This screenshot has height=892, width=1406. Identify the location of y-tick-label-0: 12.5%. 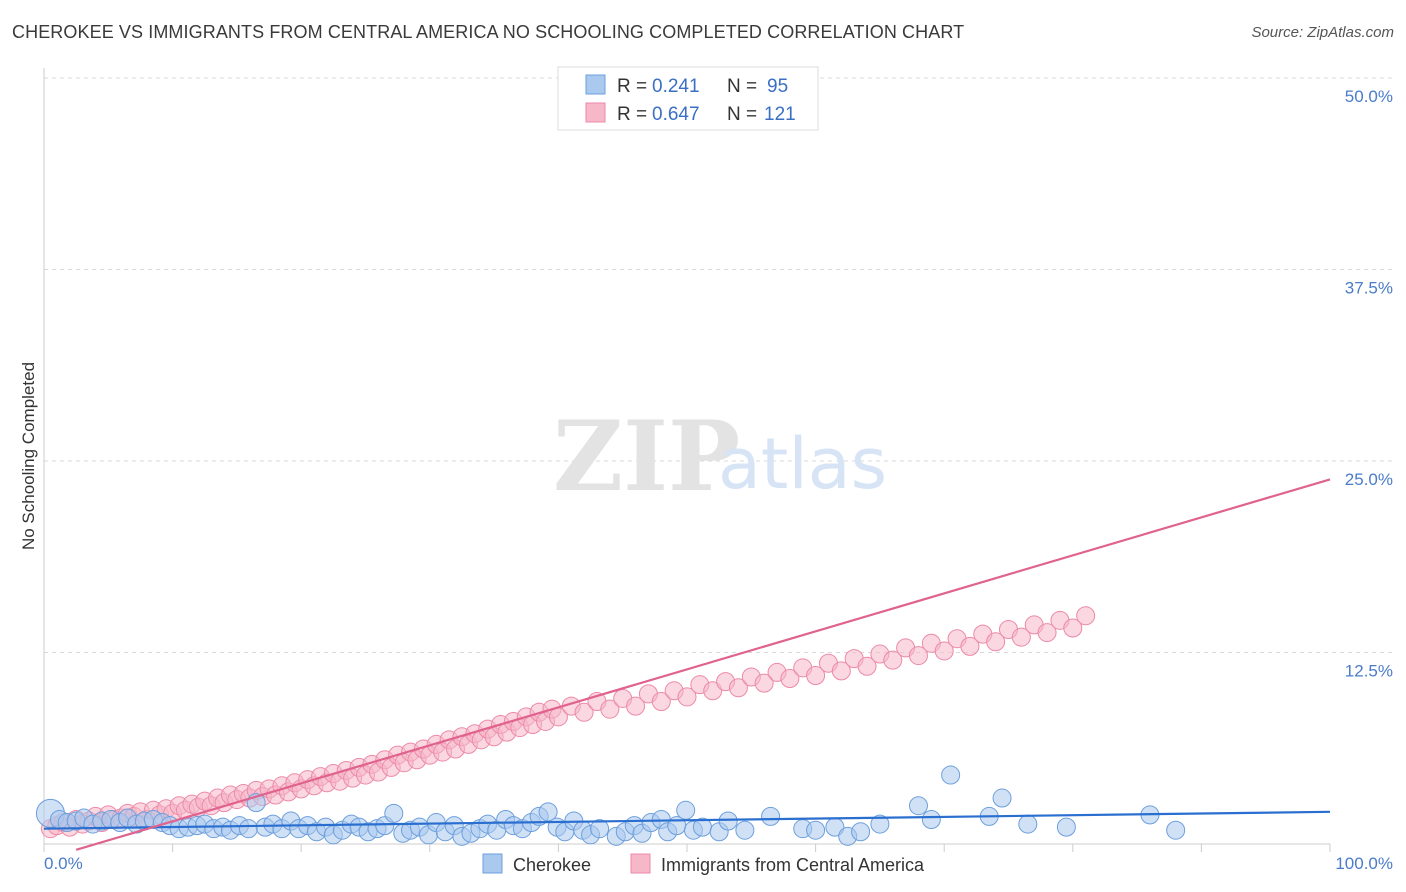
(1369, 671).